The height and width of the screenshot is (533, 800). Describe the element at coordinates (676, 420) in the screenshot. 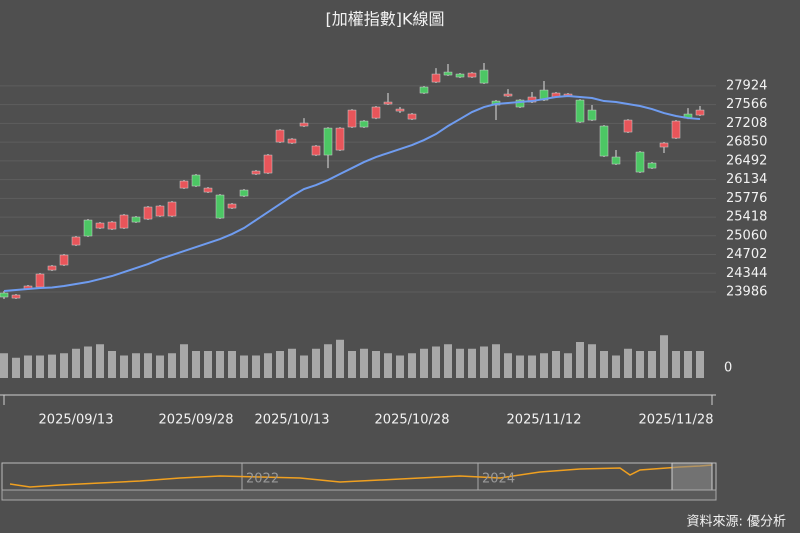

I see `x-tick-label: 2025/11/28` at that location.